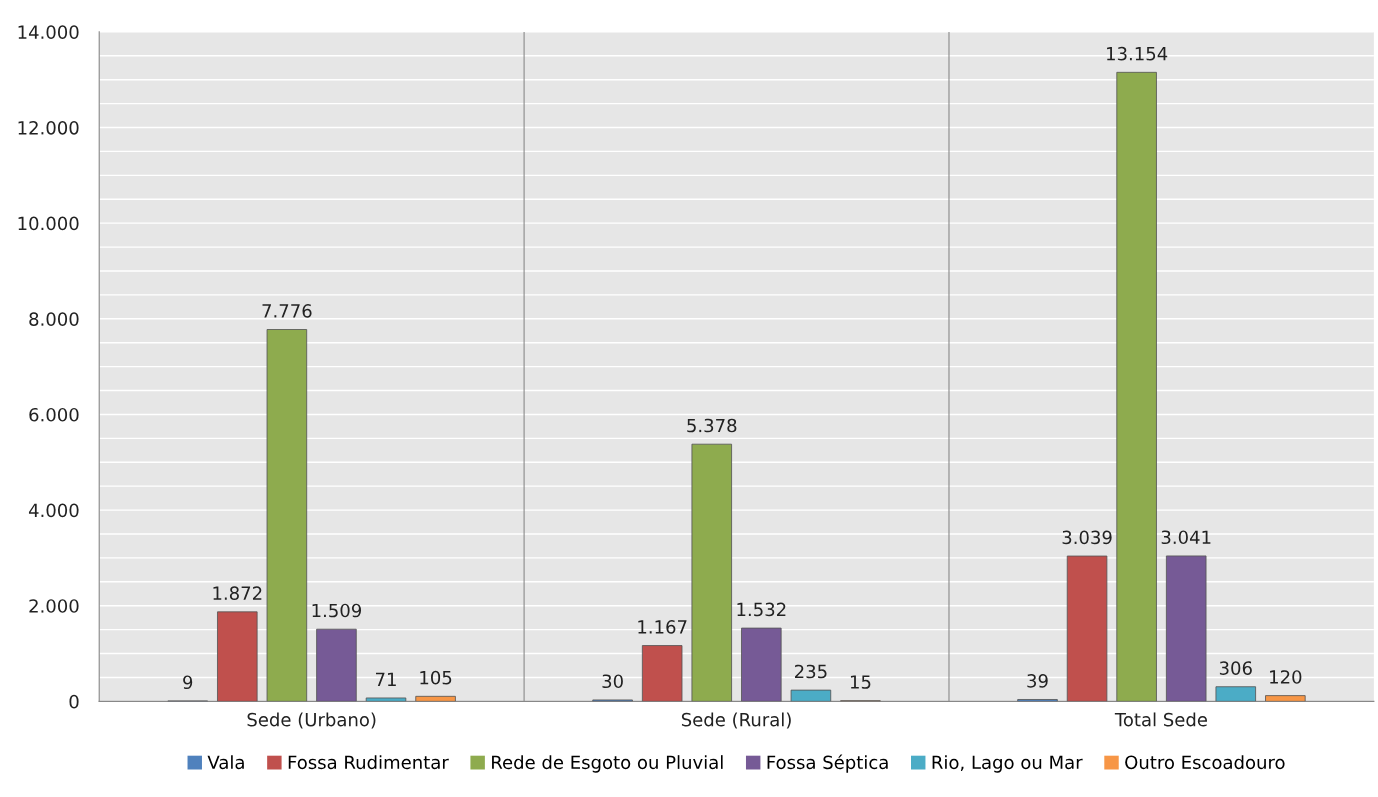 Image resolution: width=1378 pixels, height=797 pixels. I want to click on x-tick-label: Sede (Urbano), so click(311, 720).